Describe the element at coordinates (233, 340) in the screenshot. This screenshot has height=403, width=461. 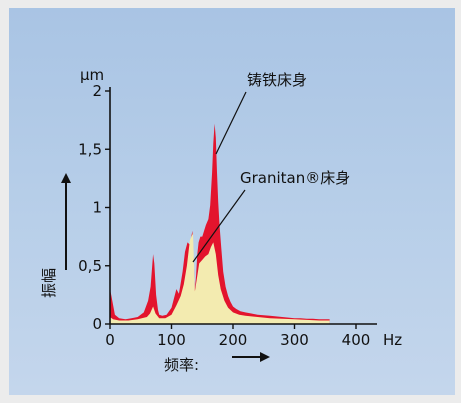
I see `x-tick-label: 200` at that location.